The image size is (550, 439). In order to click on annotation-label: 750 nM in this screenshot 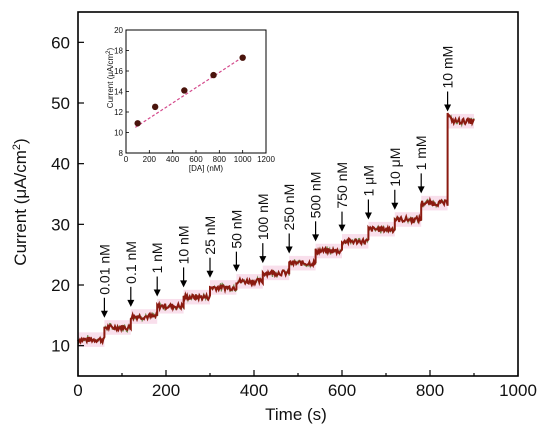, I will do `click(342, 185)`.